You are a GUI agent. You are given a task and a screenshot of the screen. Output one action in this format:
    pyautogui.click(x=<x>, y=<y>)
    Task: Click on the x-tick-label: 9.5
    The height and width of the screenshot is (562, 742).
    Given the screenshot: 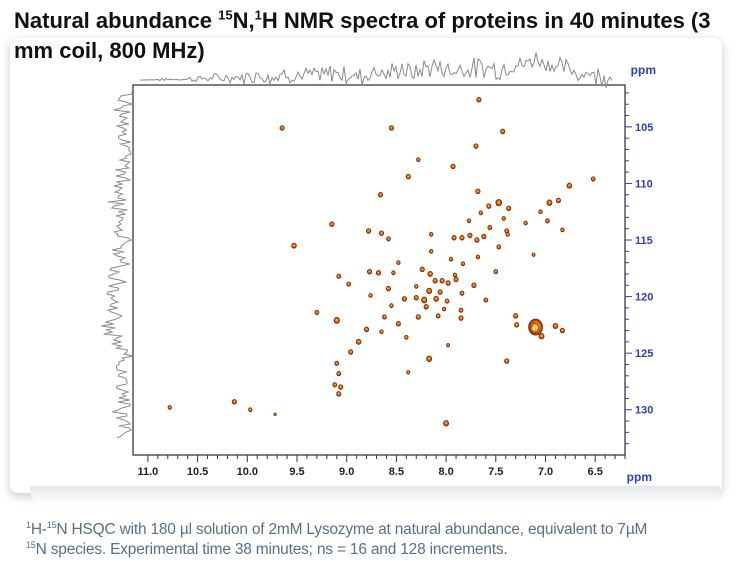 What is the action you would take?
    pyautogui.click(x=296, y=472)
    